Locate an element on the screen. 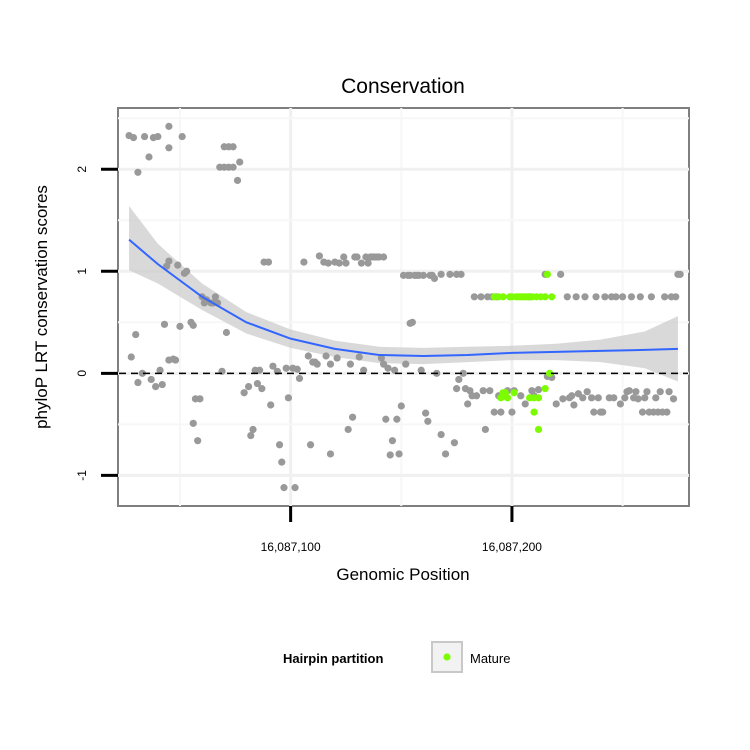  smooth-trend-line is located at coordinates (403, 297).